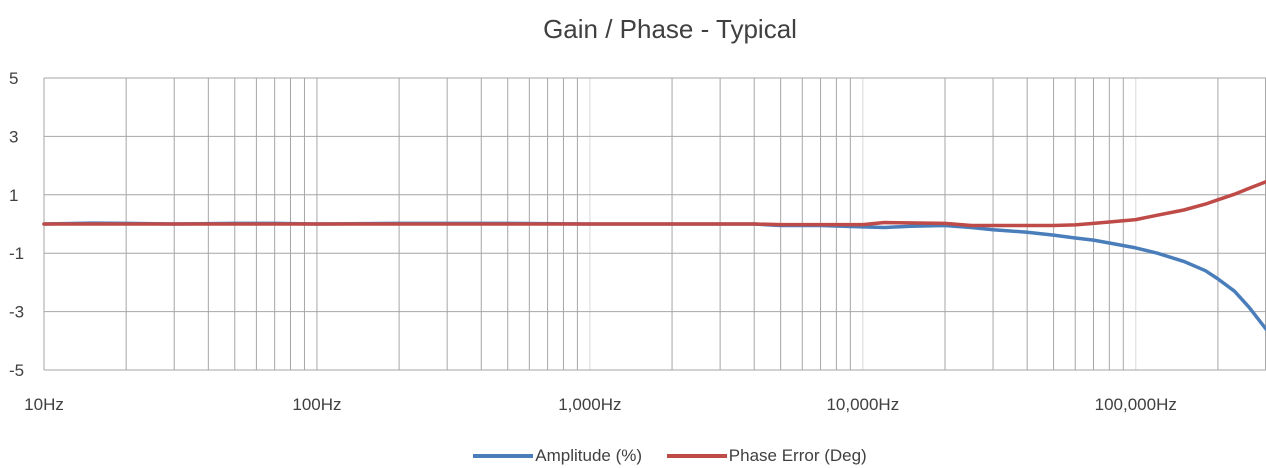 This screenshot has width=1266, height=468. What do you see at coordinates (1136, 404) in the screenshot?
I see `x-tick-label: 100,000Hz` at bounding box center [1136, 404].